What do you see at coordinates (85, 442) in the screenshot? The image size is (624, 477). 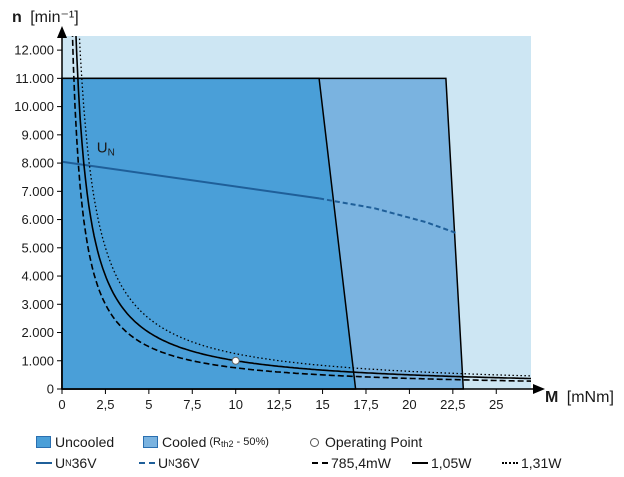 I see `legend-uncooled-label: Uncooled` at bounding box center [85, 442].